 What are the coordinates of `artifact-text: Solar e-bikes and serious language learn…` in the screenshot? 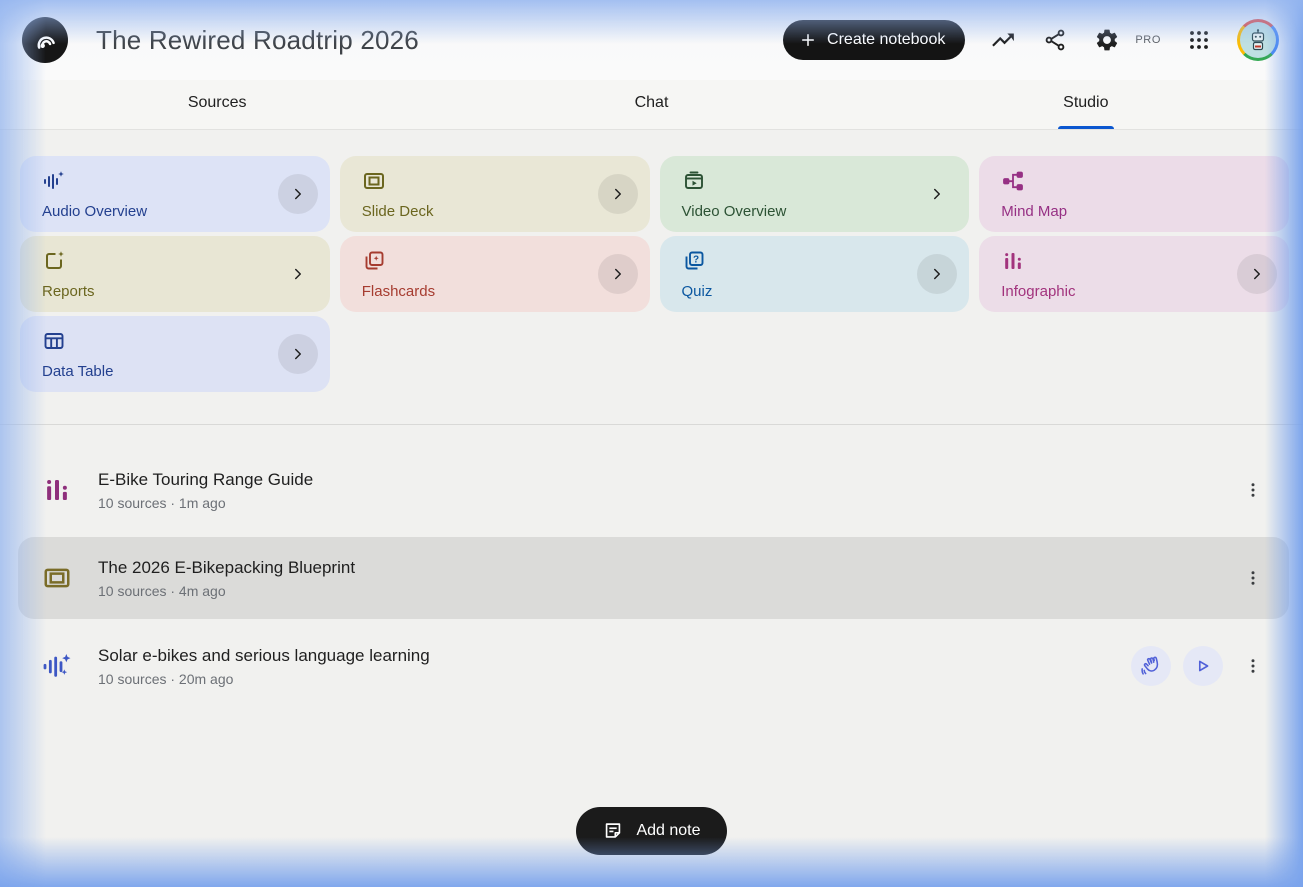 It's located at (264, 666).